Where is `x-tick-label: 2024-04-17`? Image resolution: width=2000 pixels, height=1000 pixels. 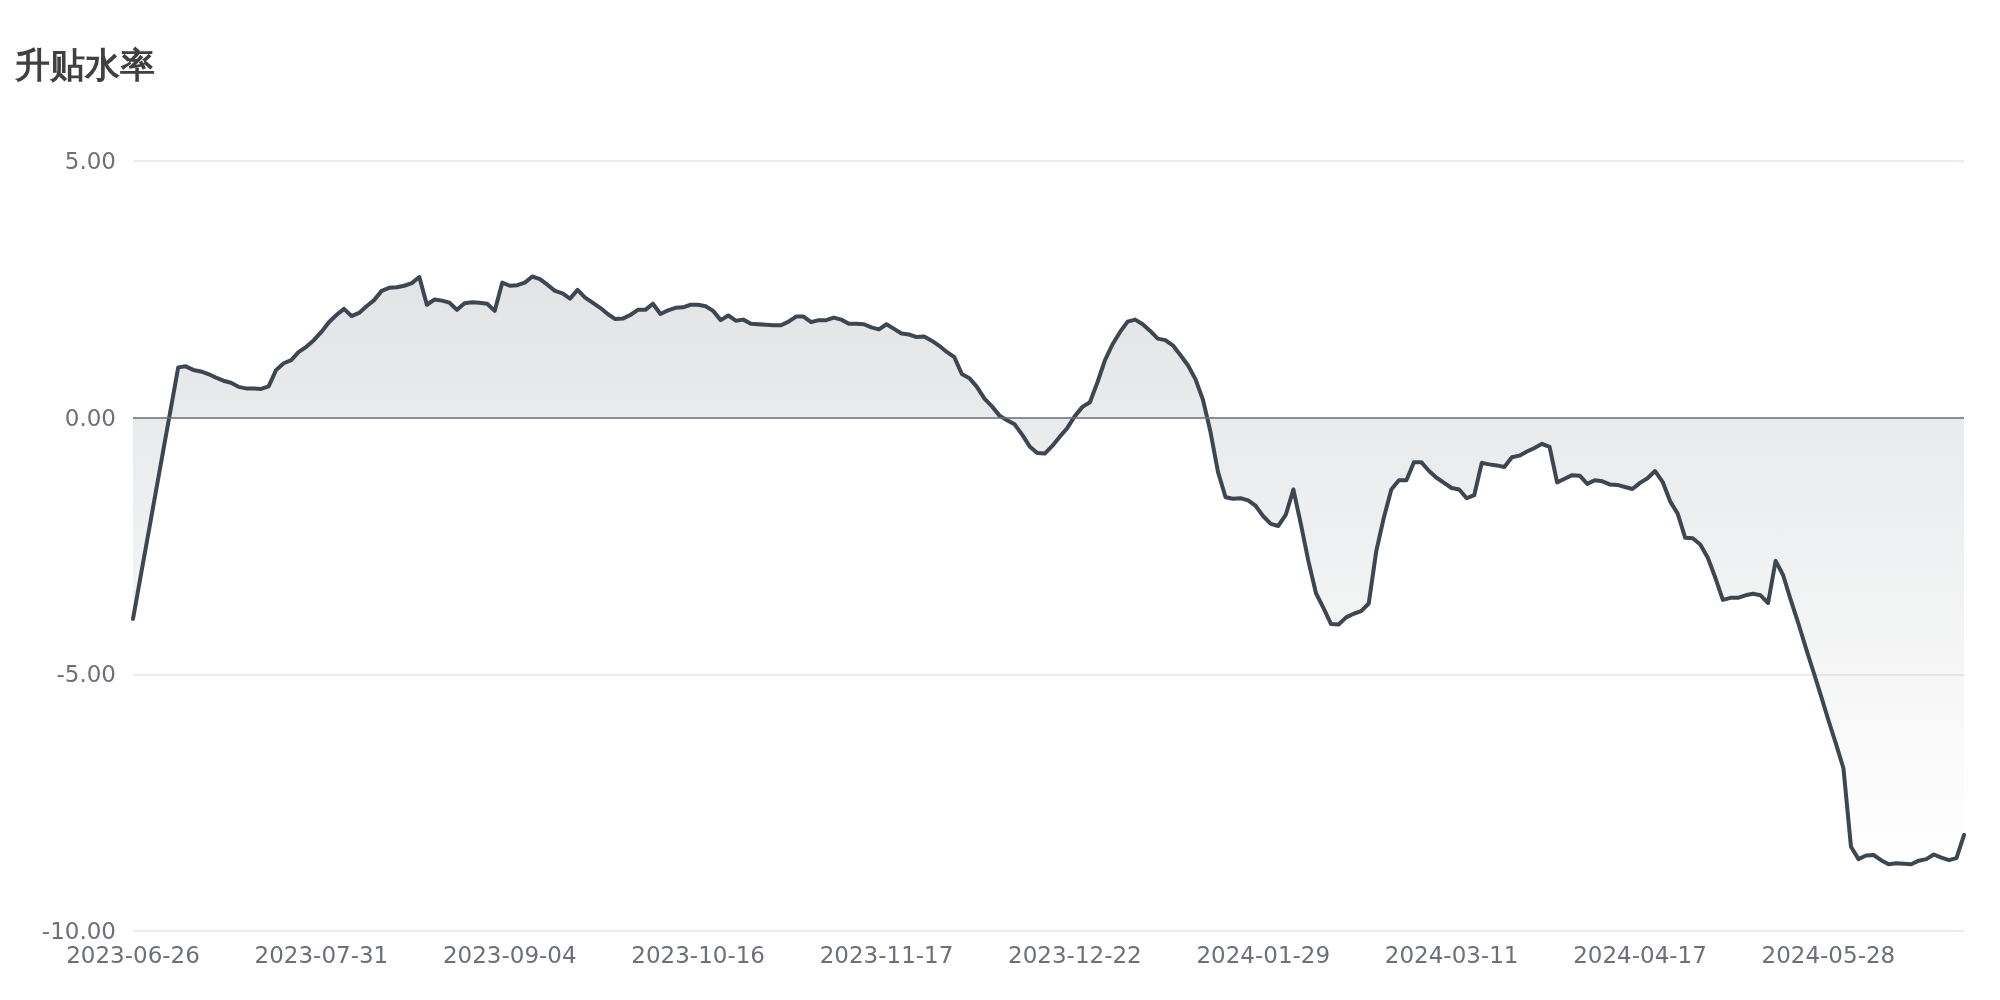
x-tick-label: 2024-04-17 is located at coordinates (1640, 954).